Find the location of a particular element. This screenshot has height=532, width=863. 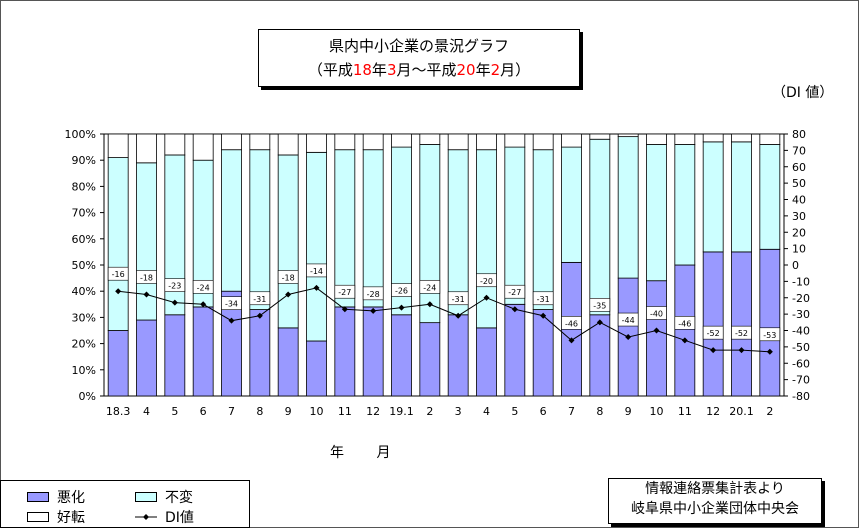

x-axis-tick-label: 5 is located at coordinates (174, 411).